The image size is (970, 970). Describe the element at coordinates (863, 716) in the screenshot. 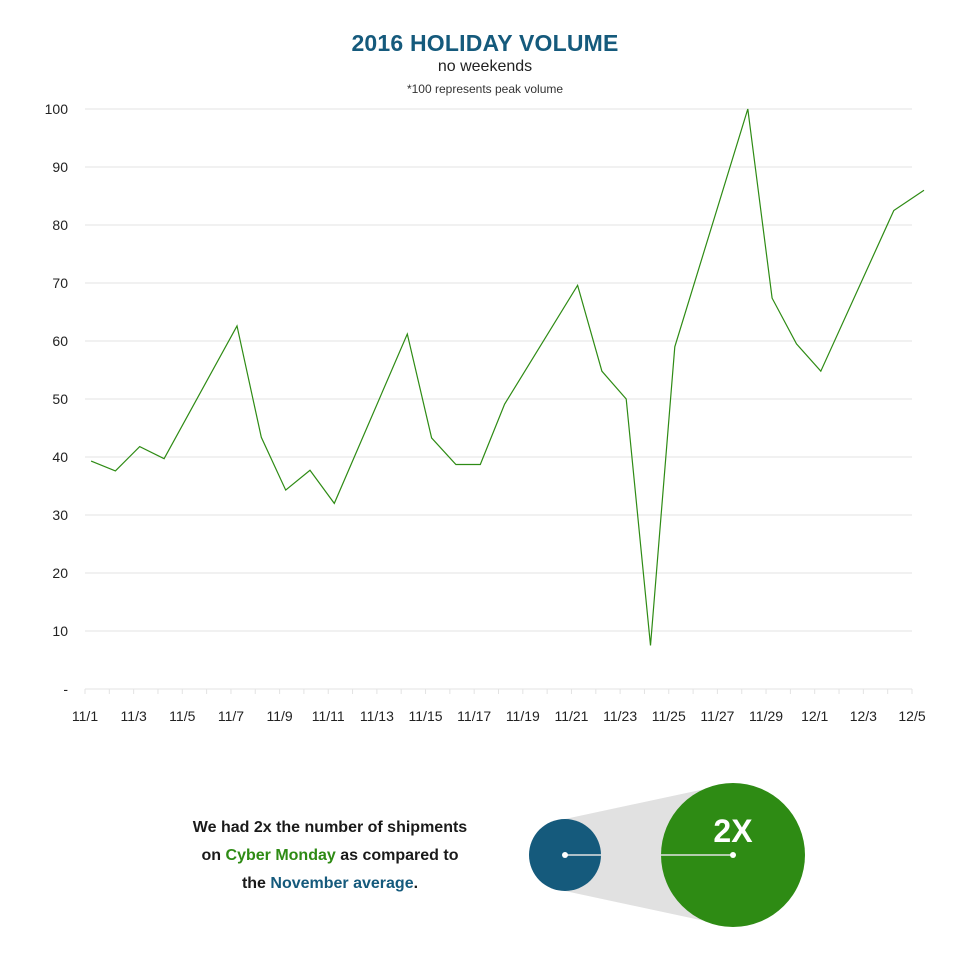

I see `x-tick-label: 12/3` at that location.